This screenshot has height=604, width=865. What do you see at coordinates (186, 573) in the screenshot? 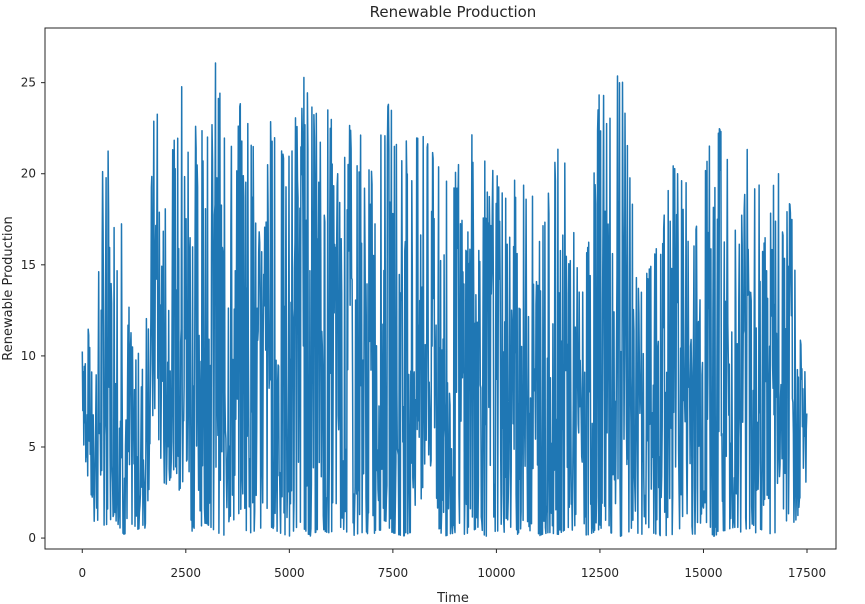
I see `x-tick-label: 2500` at bounding box center [186, 573].